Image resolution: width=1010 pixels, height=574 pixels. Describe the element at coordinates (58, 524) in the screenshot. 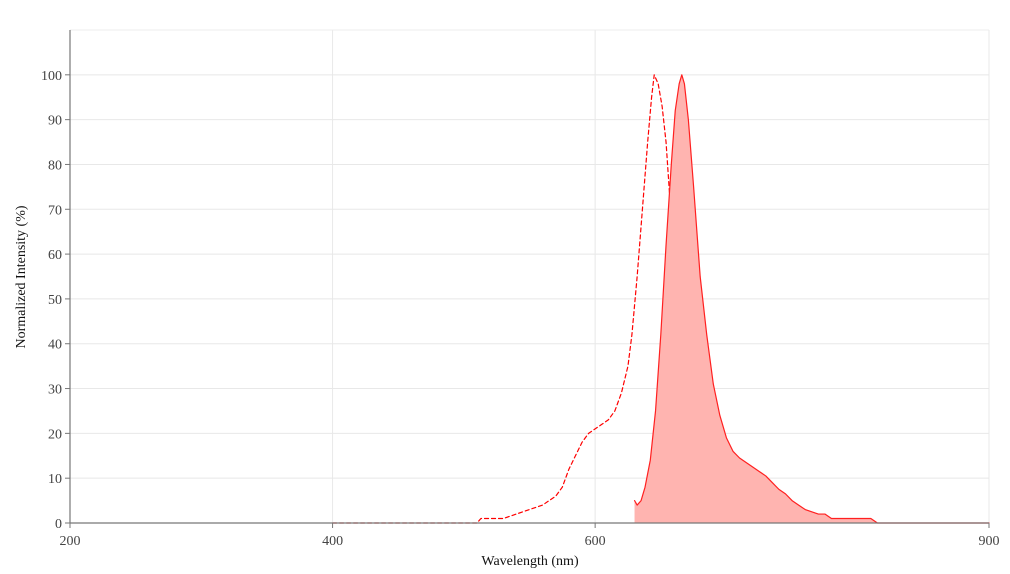

I see `y-tick-label: 0` at that location.